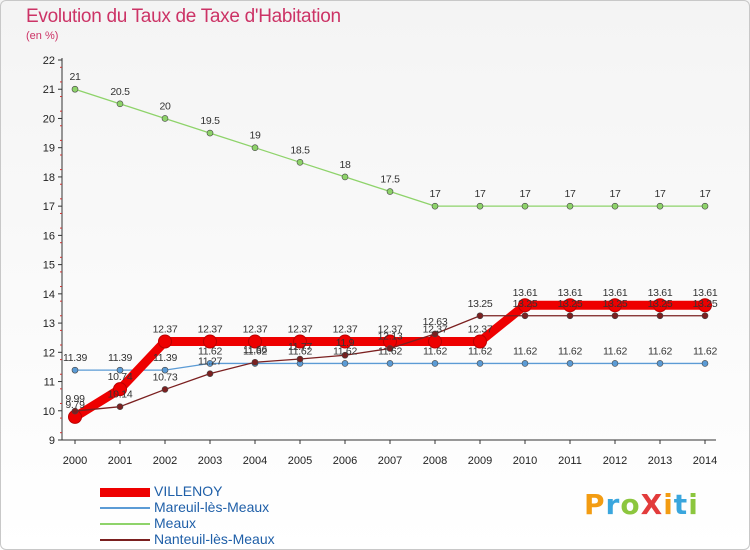  I want to click on x-tick-label: 2002, so click(165, 461).